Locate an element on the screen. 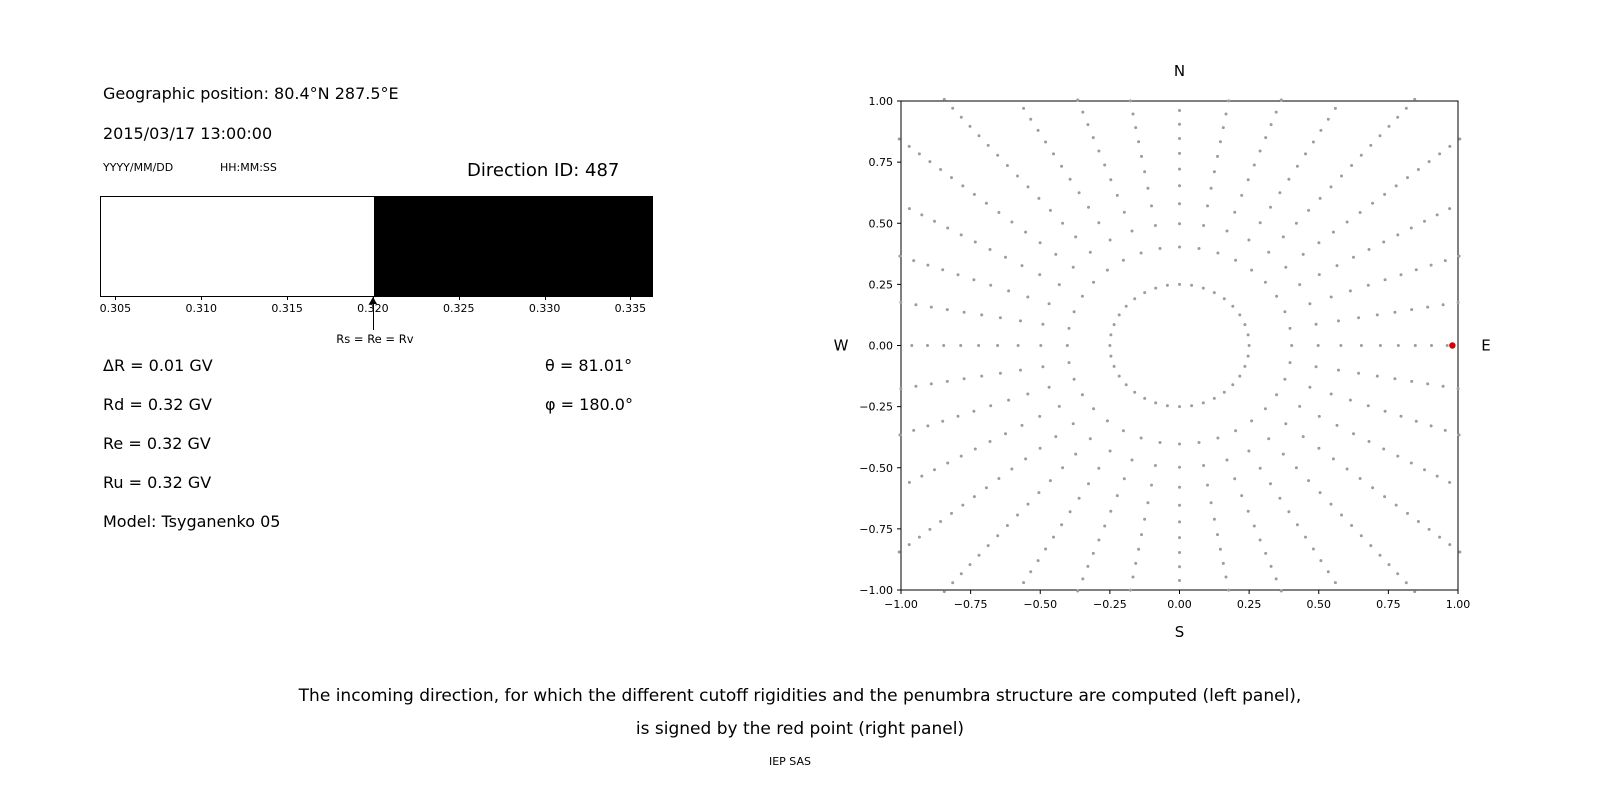 Image resolution: width=1600 pixels, height=800 pixels. direction-id-label: Direction ID: 487 is located at coordinates (543, 170).